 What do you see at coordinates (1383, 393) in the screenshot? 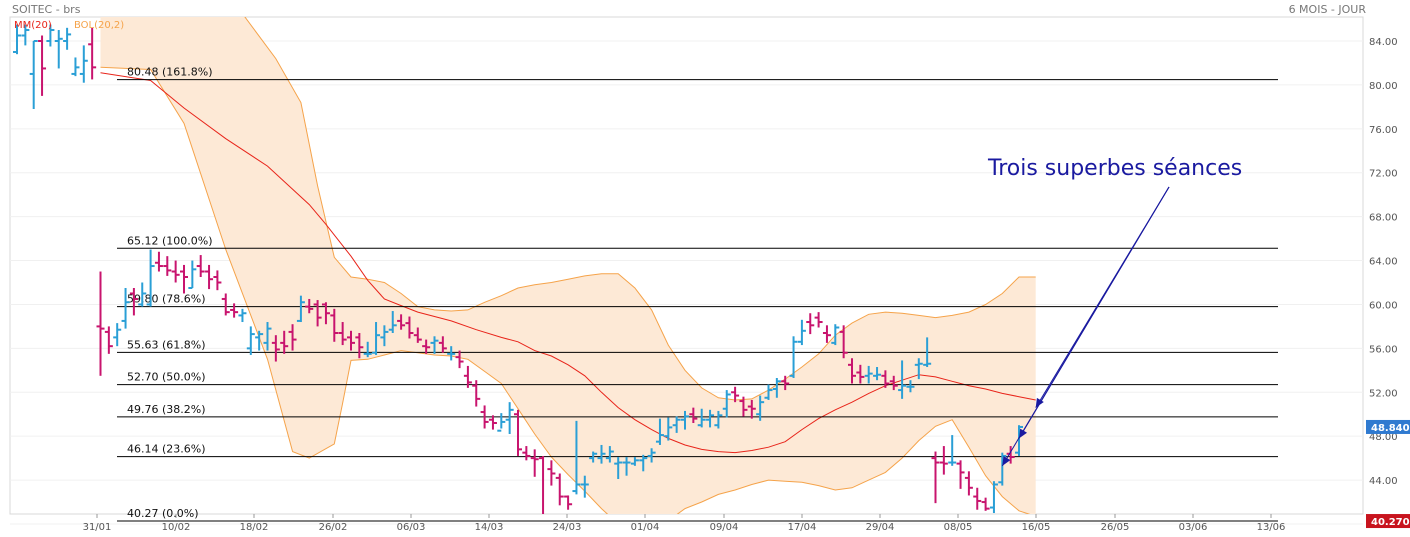
I see `y-tick-label: 52.00` at bounding box center [1383, 393].